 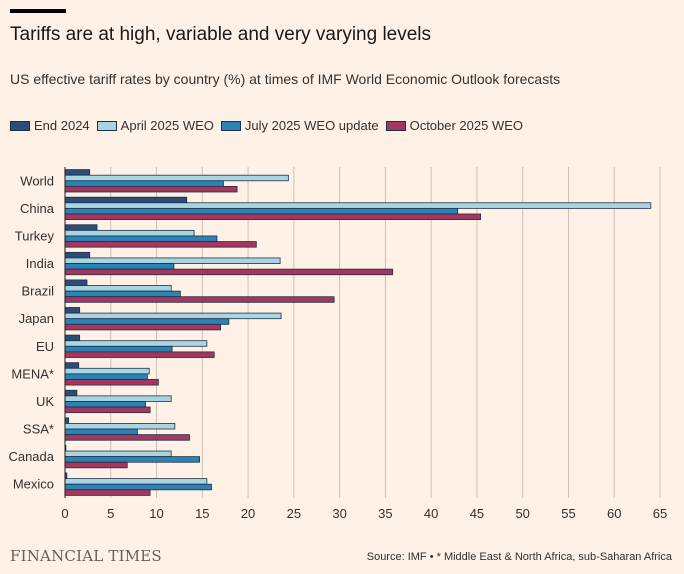 I want to click on category-label: World, so click(x=37, y=180).